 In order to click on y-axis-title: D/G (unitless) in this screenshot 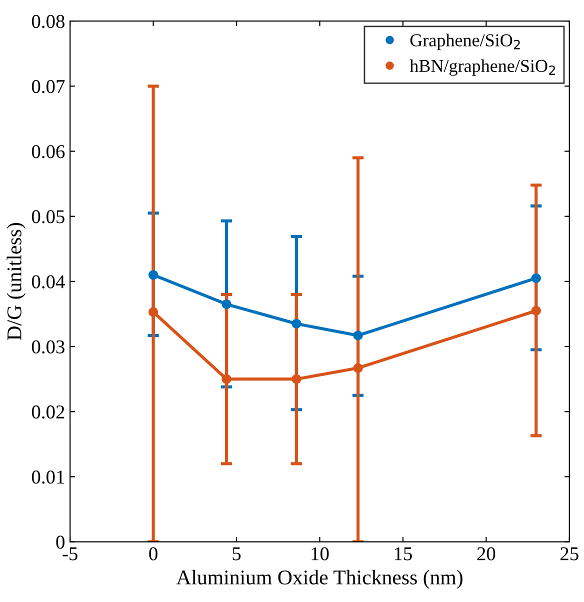, I will do `click(16, 281)`.